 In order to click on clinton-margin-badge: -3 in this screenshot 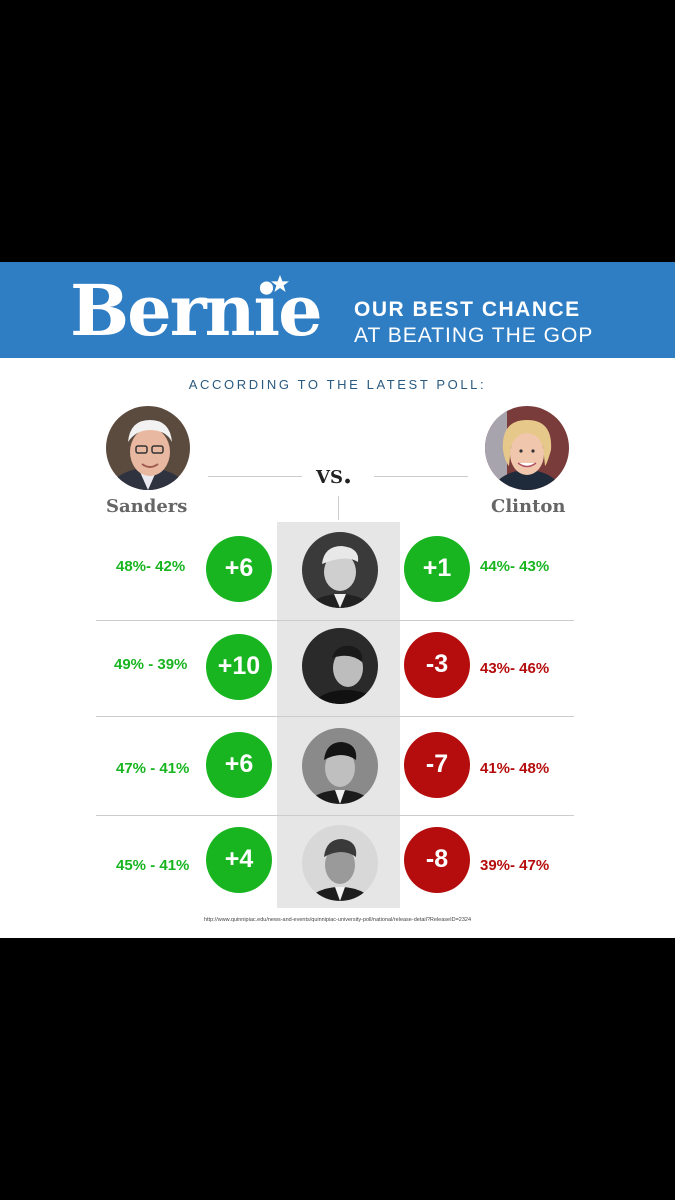, I will do `click(437, 665)`.